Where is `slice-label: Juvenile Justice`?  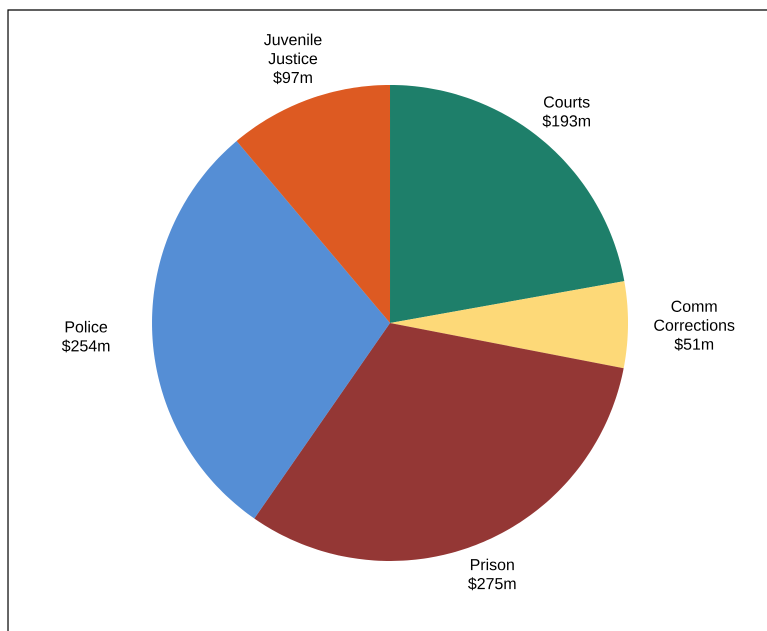 slice-label: Juvenile Justice is located at coordinates (293, 49).